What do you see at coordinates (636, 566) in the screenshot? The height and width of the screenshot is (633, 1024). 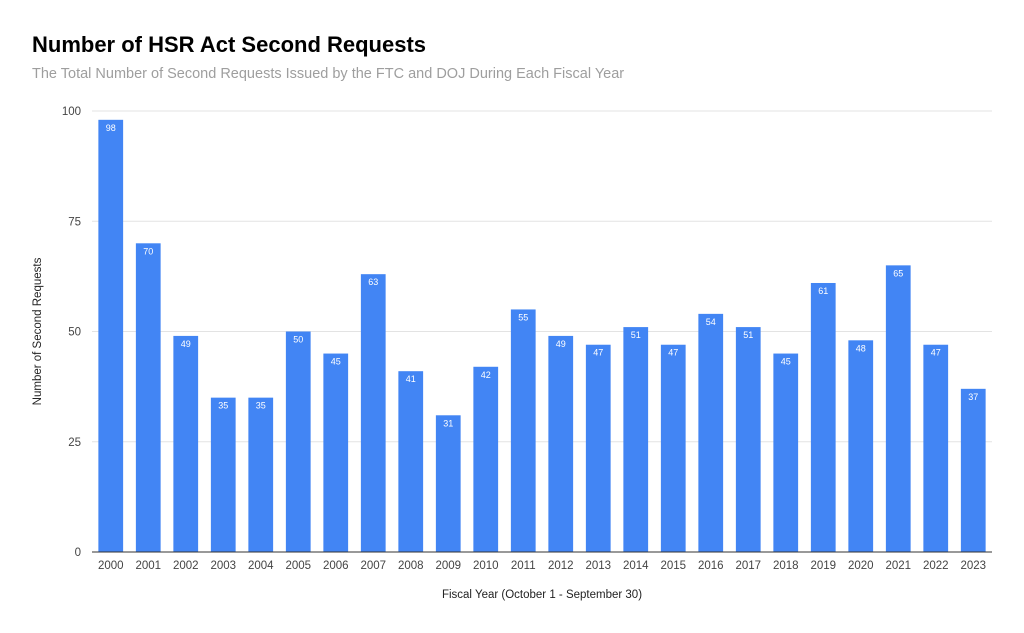 I see `x-tick-label: 2014` at bounding box center [636, 566].